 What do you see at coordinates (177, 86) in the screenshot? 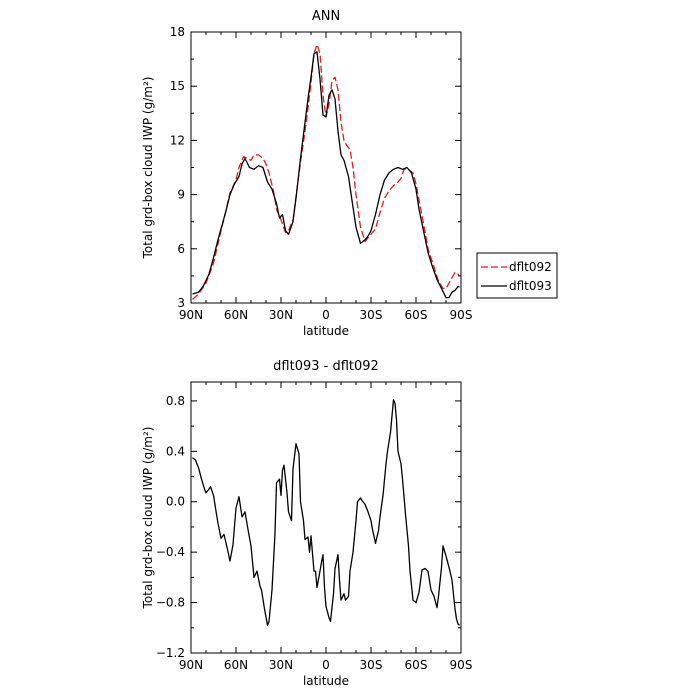
I see `y-tick-label: 15` at bounding box center [177, 86].